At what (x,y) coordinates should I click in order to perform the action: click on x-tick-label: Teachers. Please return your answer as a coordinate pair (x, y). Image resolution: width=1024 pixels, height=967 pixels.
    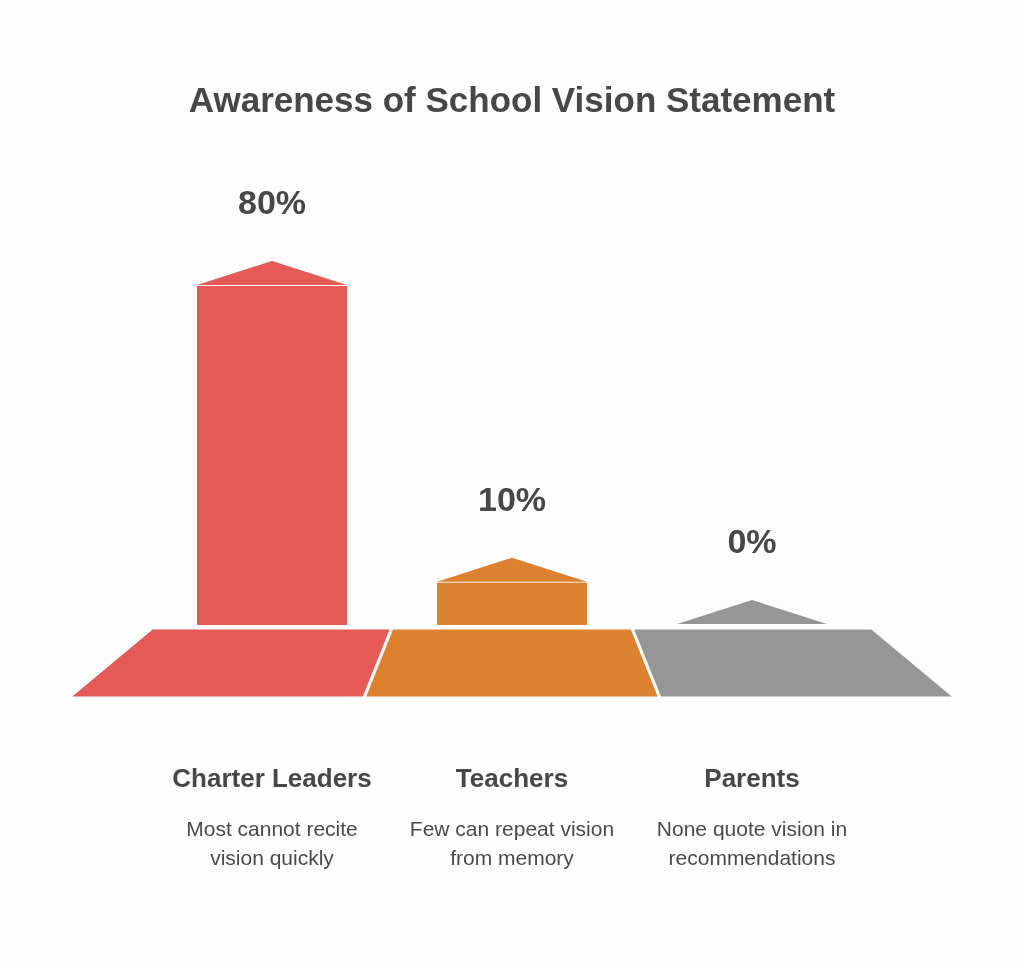
    Looking at the image, I should click on (512, 778).